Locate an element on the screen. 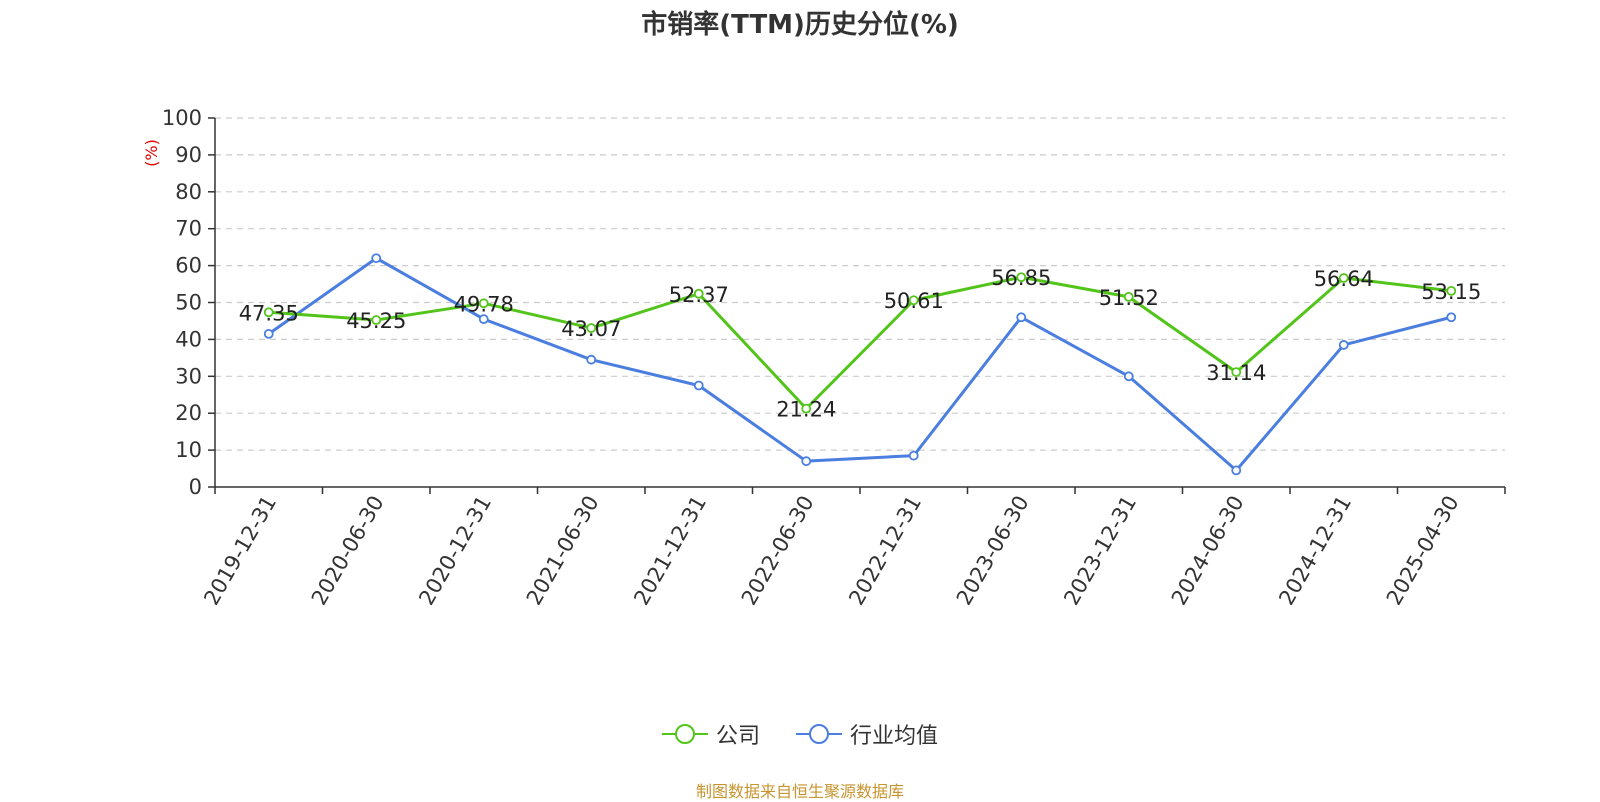 The width and height of the screenshot is (1600, 802). legend-item-industry: 行业均值 is located at coordinates (867, 734).